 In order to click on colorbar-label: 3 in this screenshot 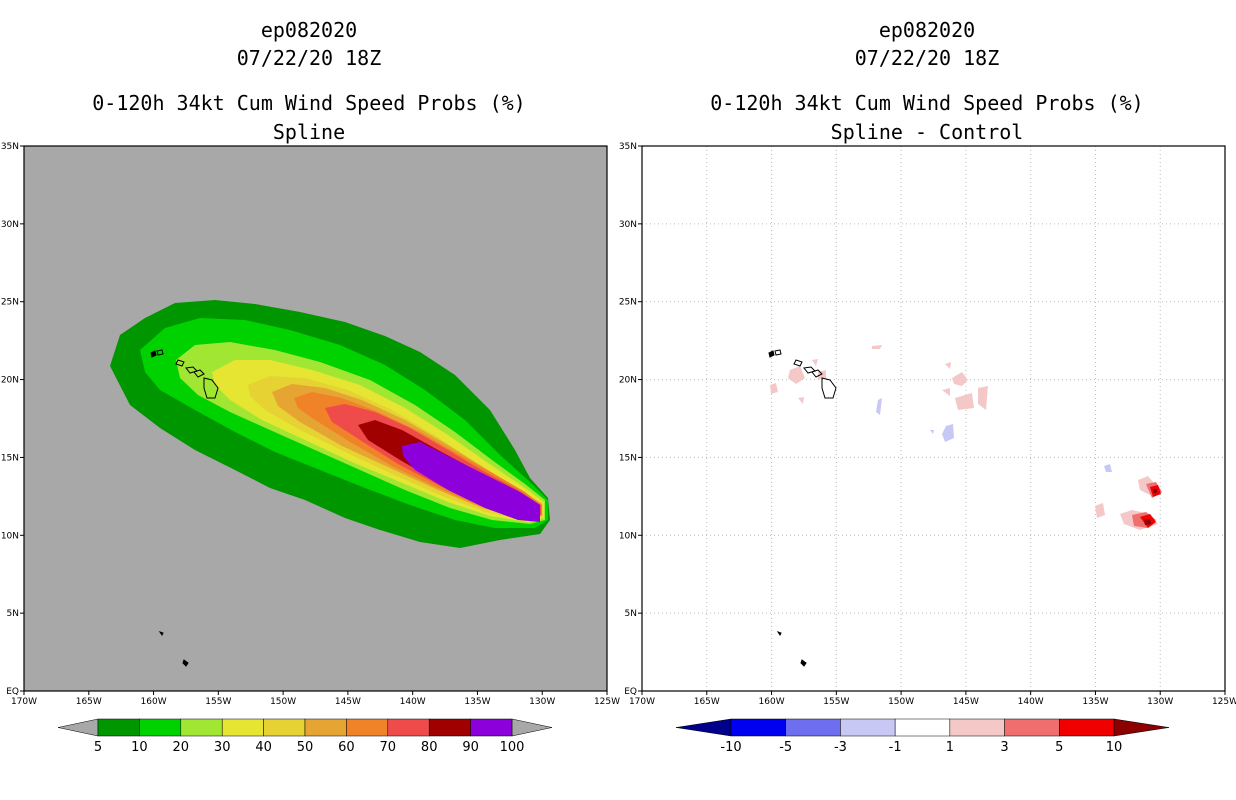, I will do `click(1004, 747)`.